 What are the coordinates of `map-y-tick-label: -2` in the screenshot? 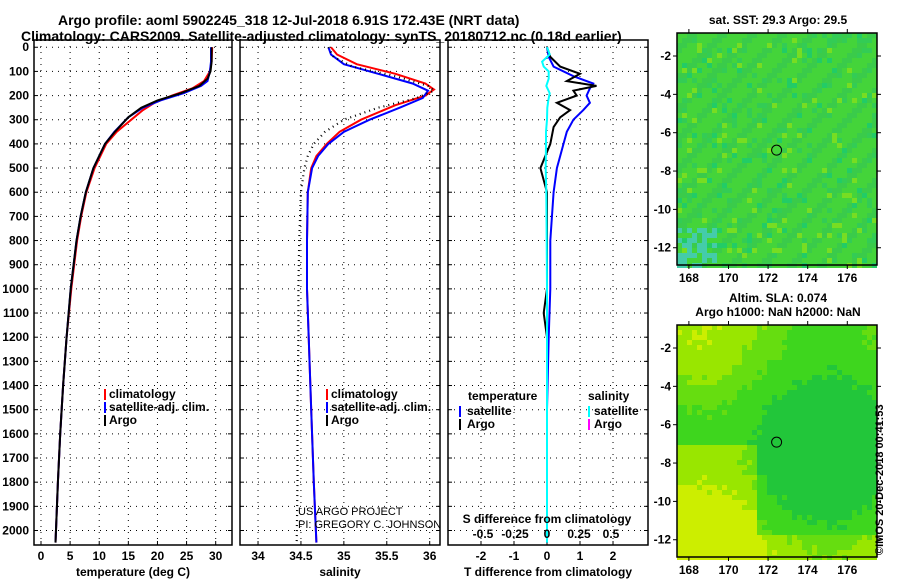 It's located at (665, 348).